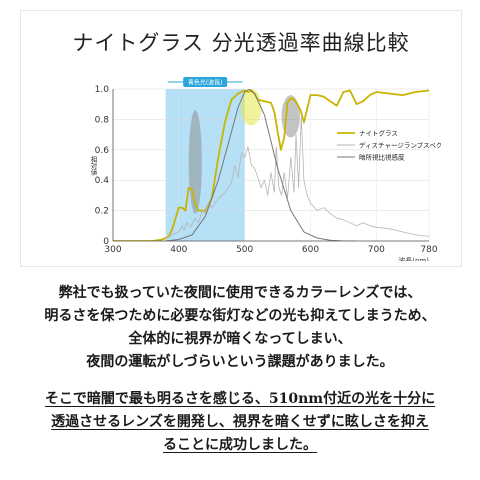 This screenshot has width=480, height=480. I want to click on text-line: ることに成功しました。, so click(240, 445).